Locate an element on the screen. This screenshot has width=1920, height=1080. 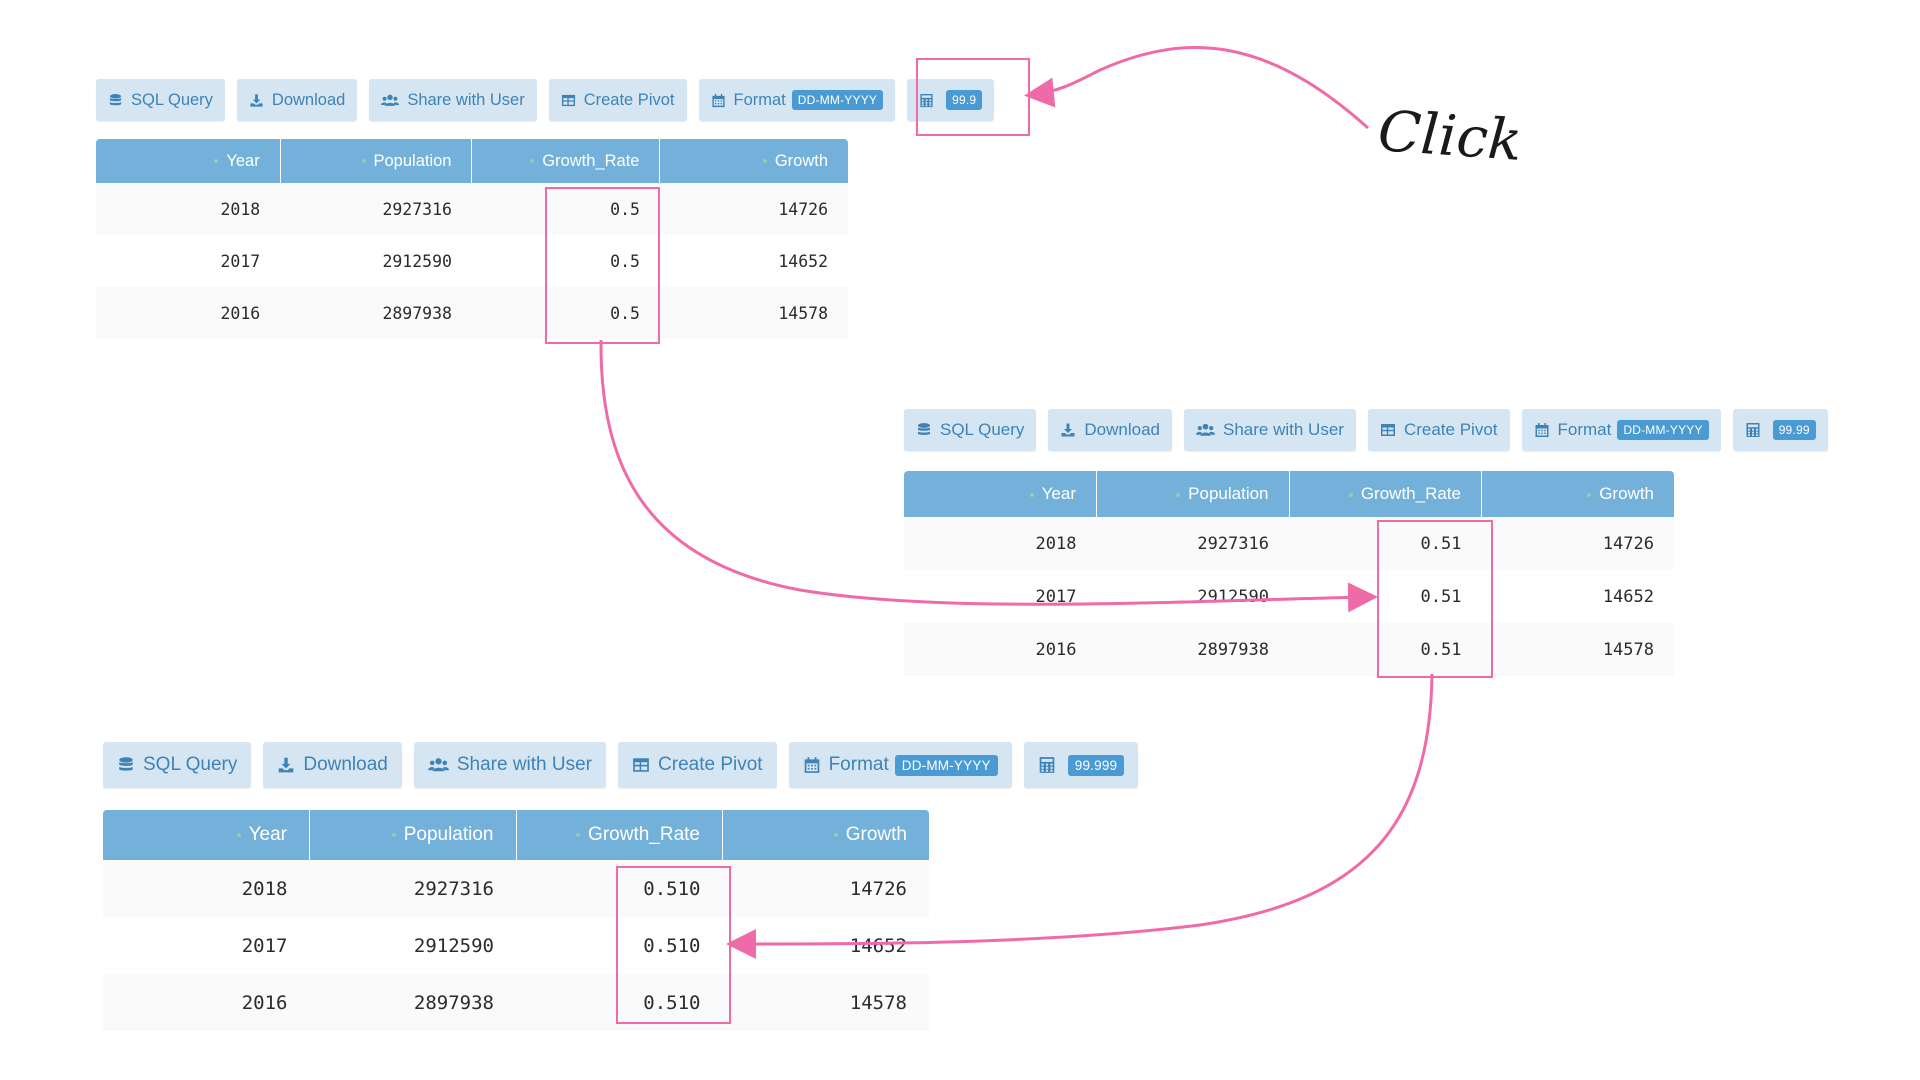
precision-button: 99.99 is located at coordinates (1780, 430).